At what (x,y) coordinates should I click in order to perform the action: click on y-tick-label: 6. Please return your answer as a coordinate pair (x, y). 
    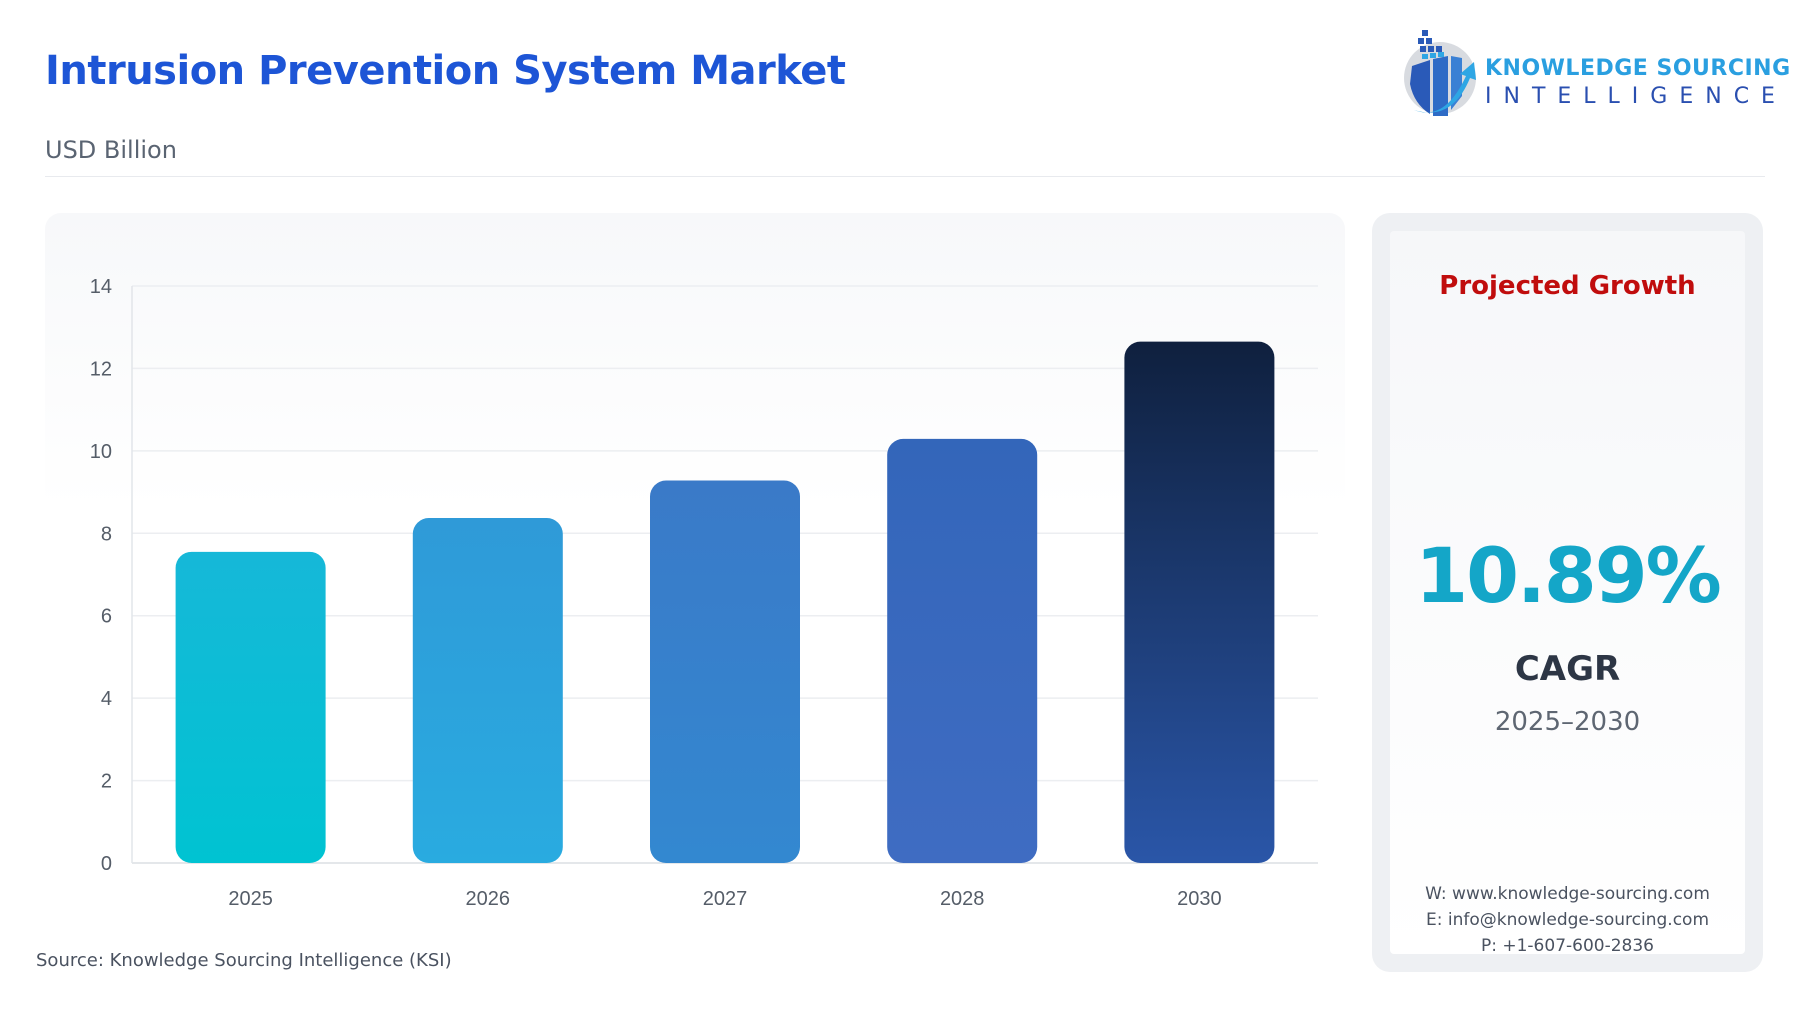
    Looking at the image, I should click on (106, 617).